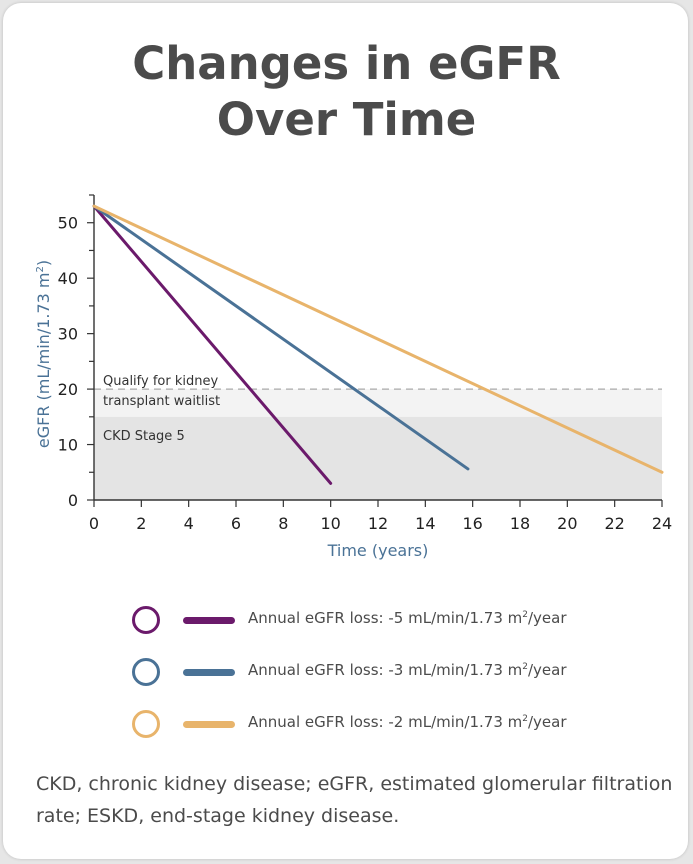 The width and height of the screenshot is (693, 864). What do you see at coordinates (161, 401) in the screenshot?
I see `region-label: transplant waitlist` at bounding box center [161, 401].